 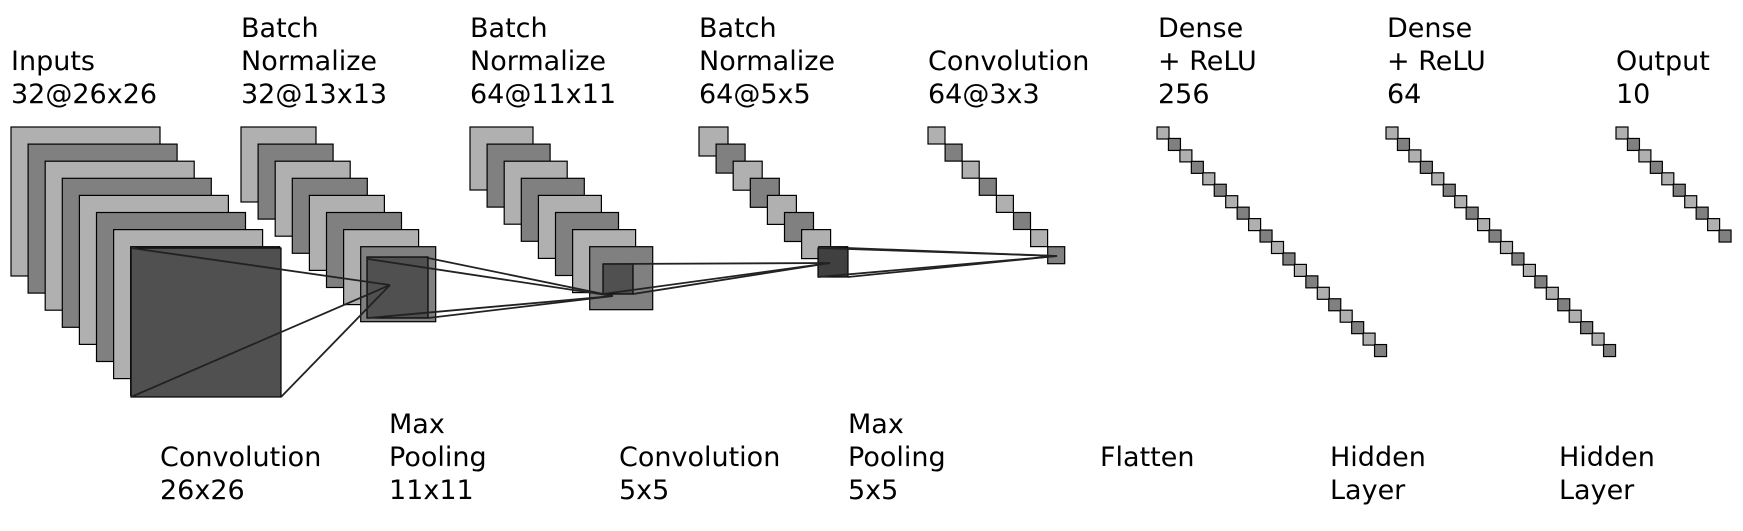 I want to click on op-label-hidden-layer-2: Hidden Layer, so click(x=1607, y=474).